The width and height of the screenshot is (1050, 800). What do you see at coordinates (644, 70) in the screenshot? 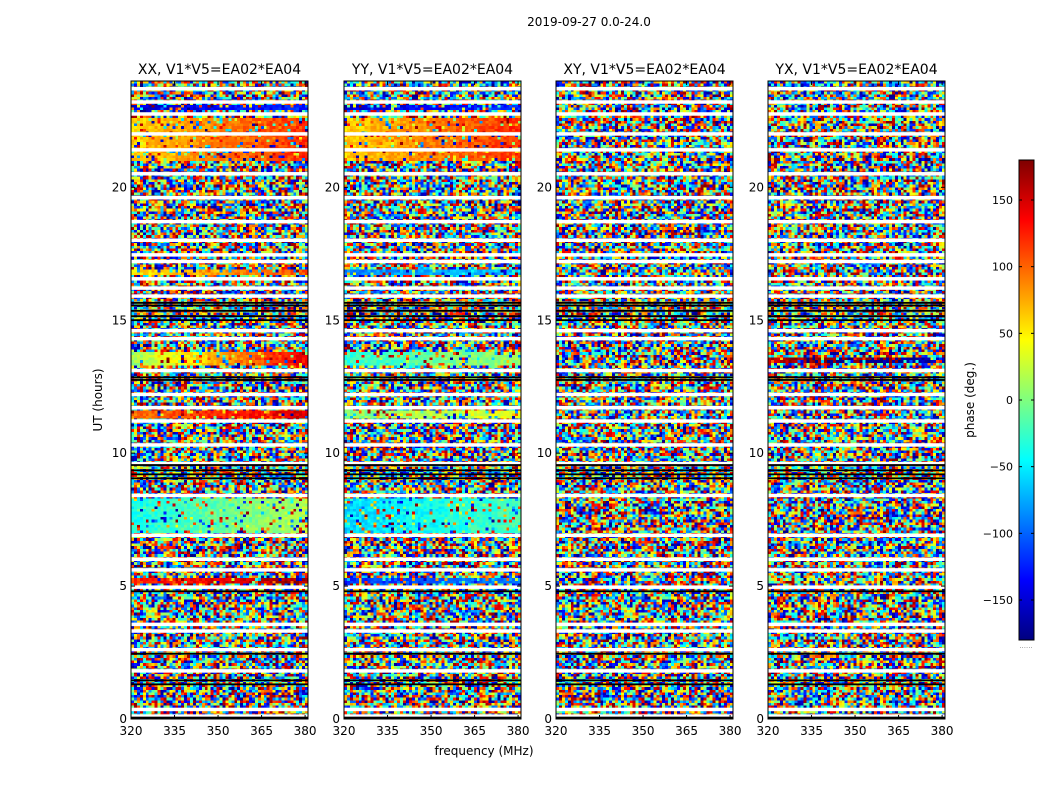
I see `panel-title: XY, V1*V5=EA02*EA04` at bounding box center [644, 70].